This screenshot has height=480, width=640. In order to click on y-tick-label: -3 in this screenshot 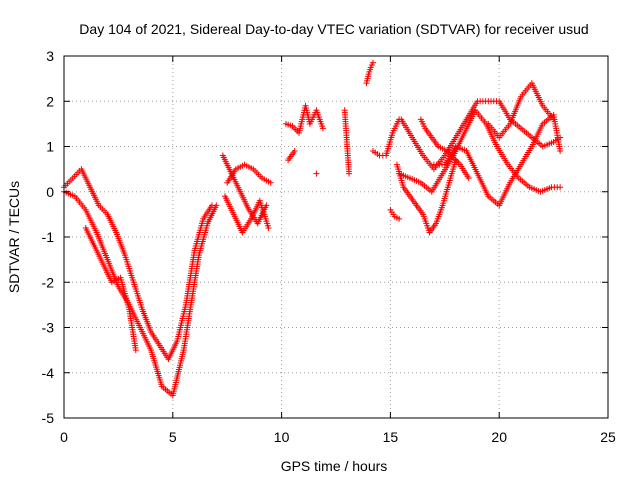, I will do `click(48, 328)`.